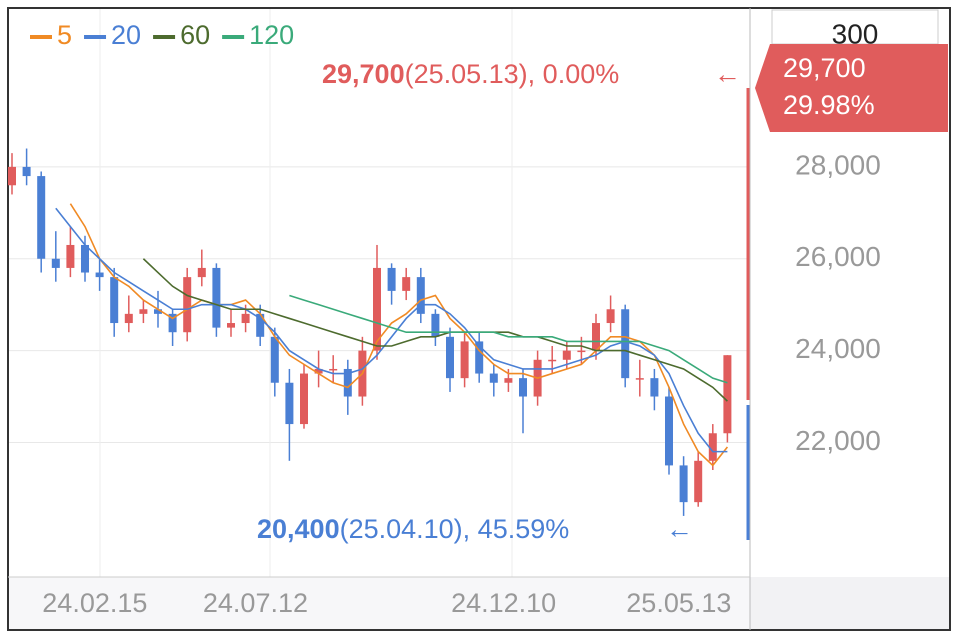 This screenshot has width=960, height=640. What do you see at coordinates (455, 529) in the screenshot?
I see `min-detail: (25.04.10), 45.59%` at bounding box center [455, 529].